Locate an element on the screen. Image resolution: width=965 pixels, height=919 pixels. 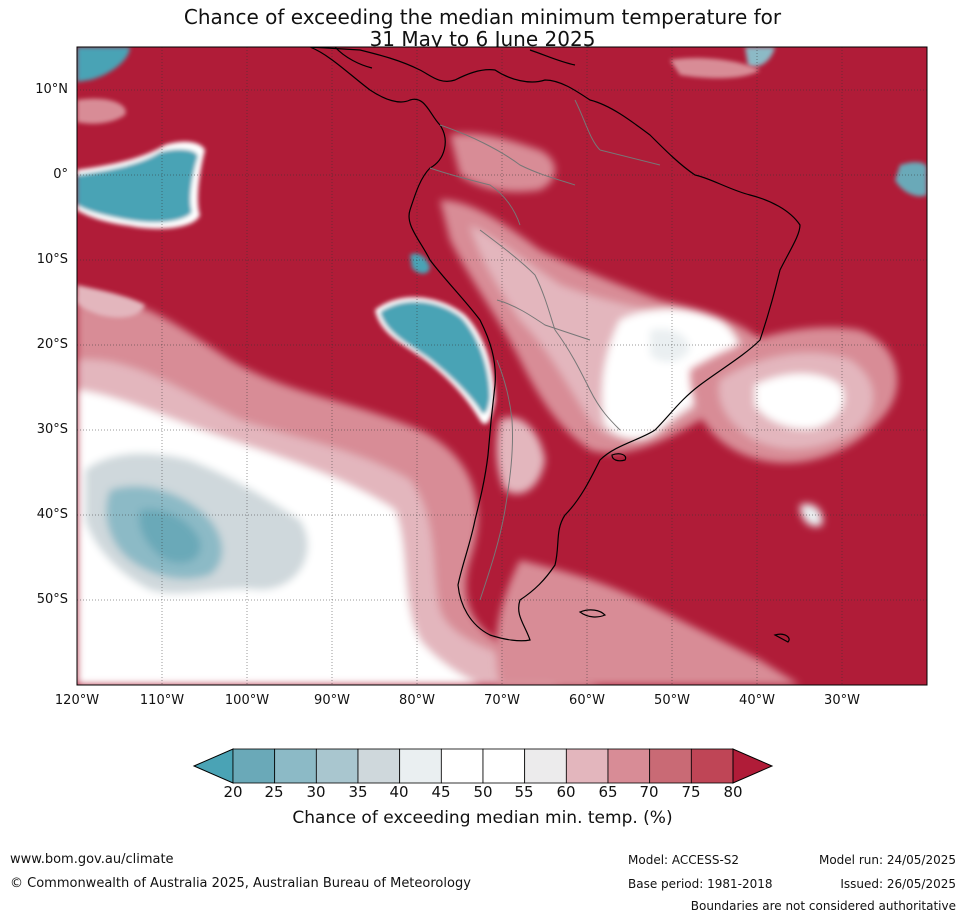
lat-label-40s: 40°S is located at coordinates (52, 514).